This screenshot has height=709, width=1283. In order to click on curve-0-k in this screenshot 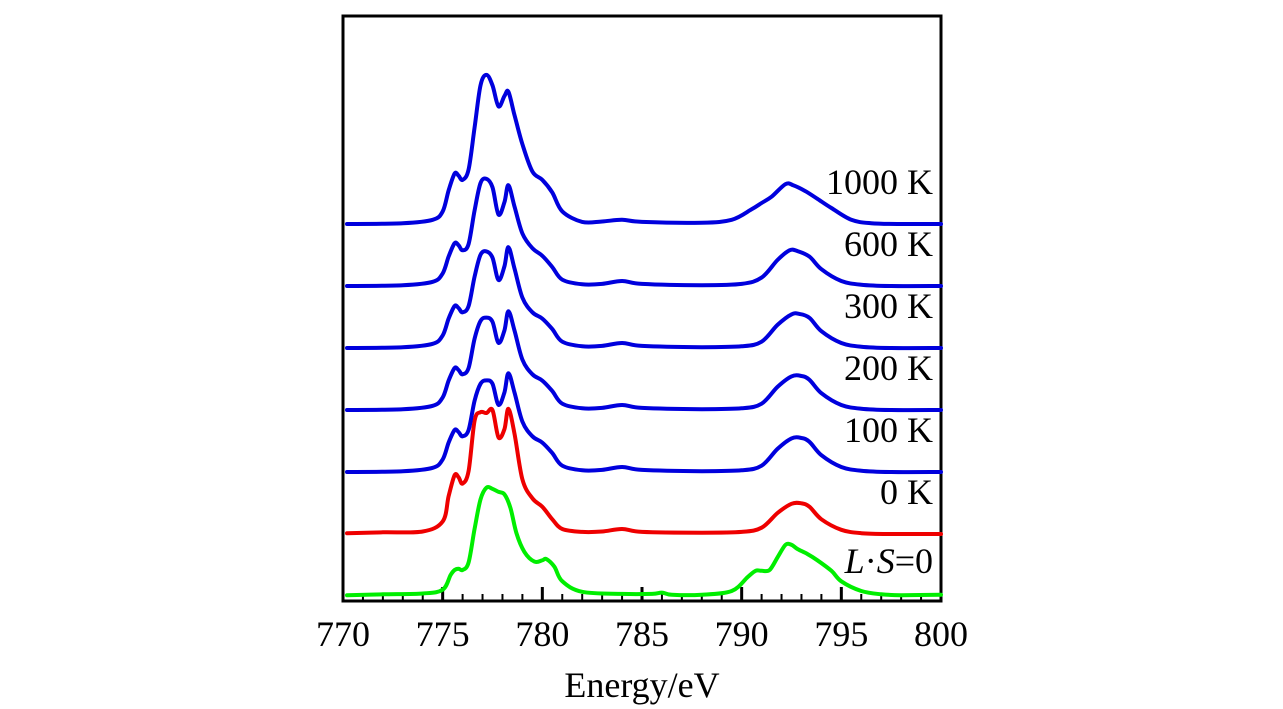, I will do `click(644, 471)`.